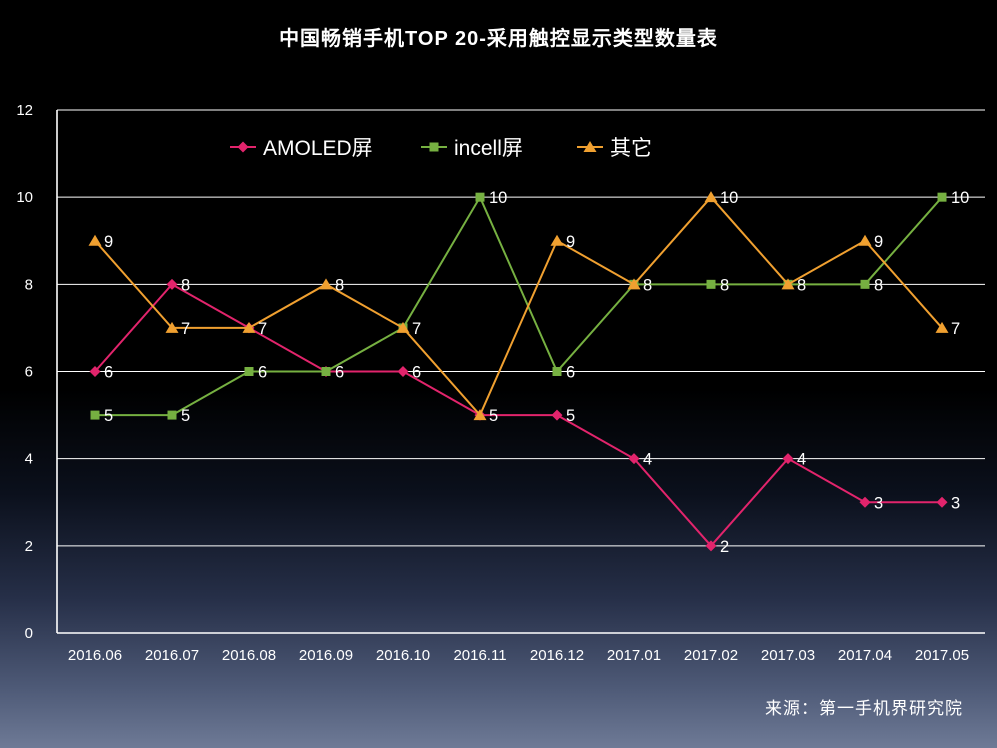 Image resolution: width=997 pixels, height=748 pixels. Describe the element at coordinates (864, 708) in the screenshot. I see `source-caption: 来源：第一手机界研究院` at that location.